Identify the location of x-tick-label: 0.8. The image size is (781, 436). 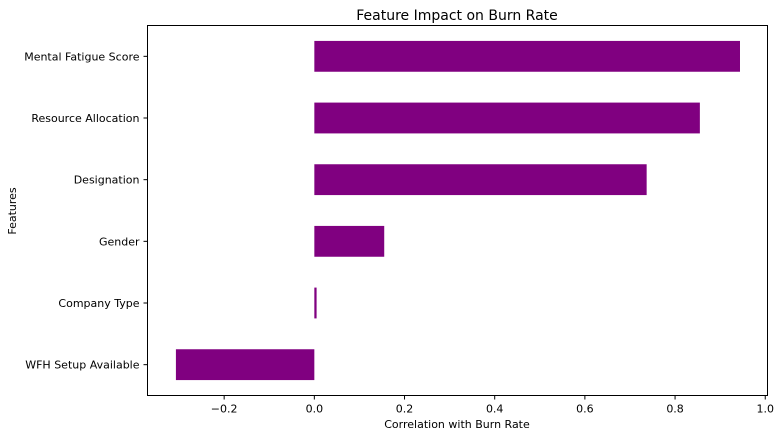
(675, 409).